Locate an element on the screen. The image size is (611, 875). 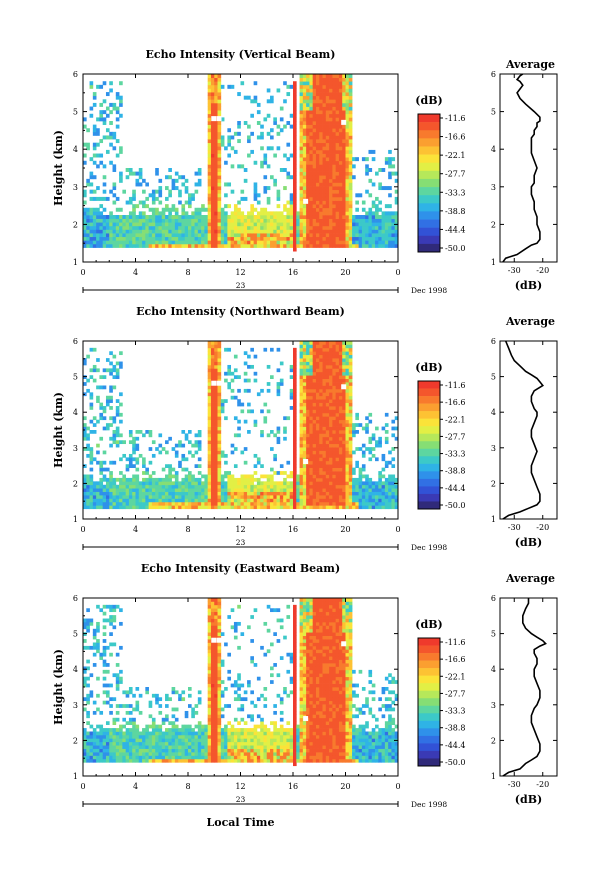
colorbar-tick-label: -50.0 is located at coordinates (455, 248).